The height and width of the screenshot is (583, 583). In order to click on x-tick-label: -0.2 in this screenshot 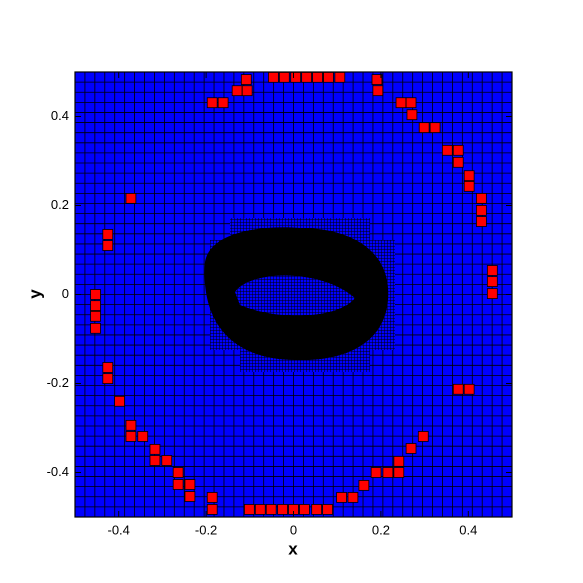, I will do `click(206, 529)`.